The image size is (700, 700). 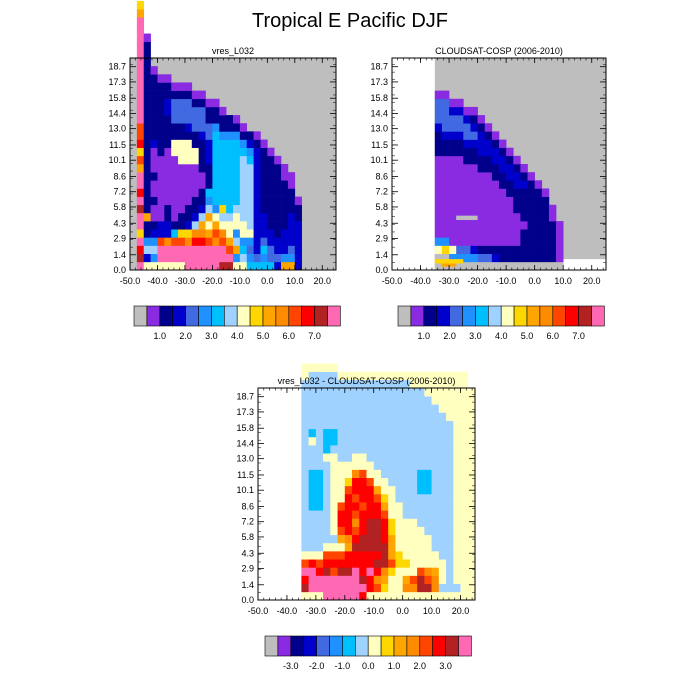 What do you see at coordinates (160, 336) in the screenshot?
I see `colorbar-label: 1.0` at bounding box center [160, 336].